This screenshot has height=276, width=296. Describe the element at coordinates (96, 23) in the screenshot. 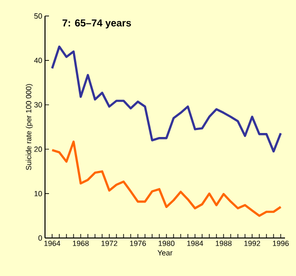

I see `chart-title: 7: 65–74 years` at that location.